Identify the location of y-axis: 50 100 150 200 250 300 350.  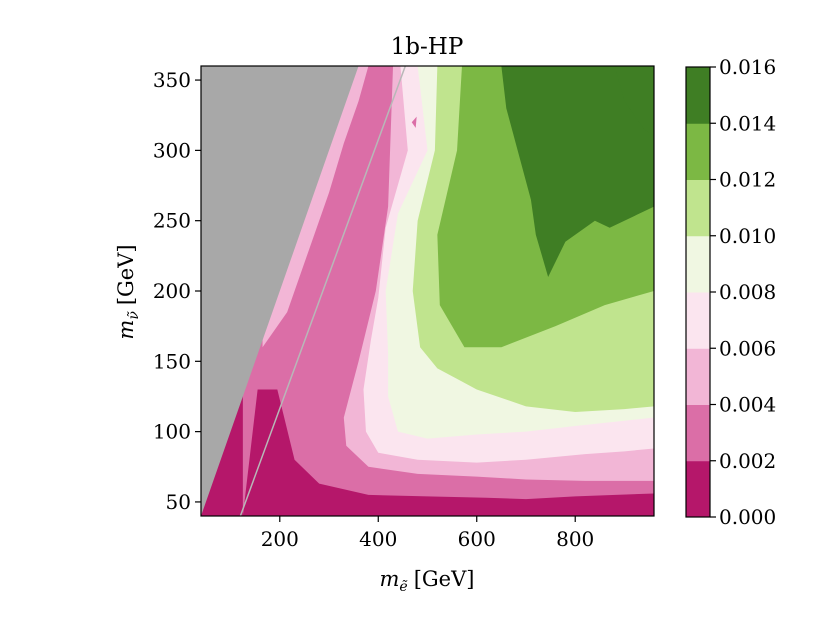
(177, 291).